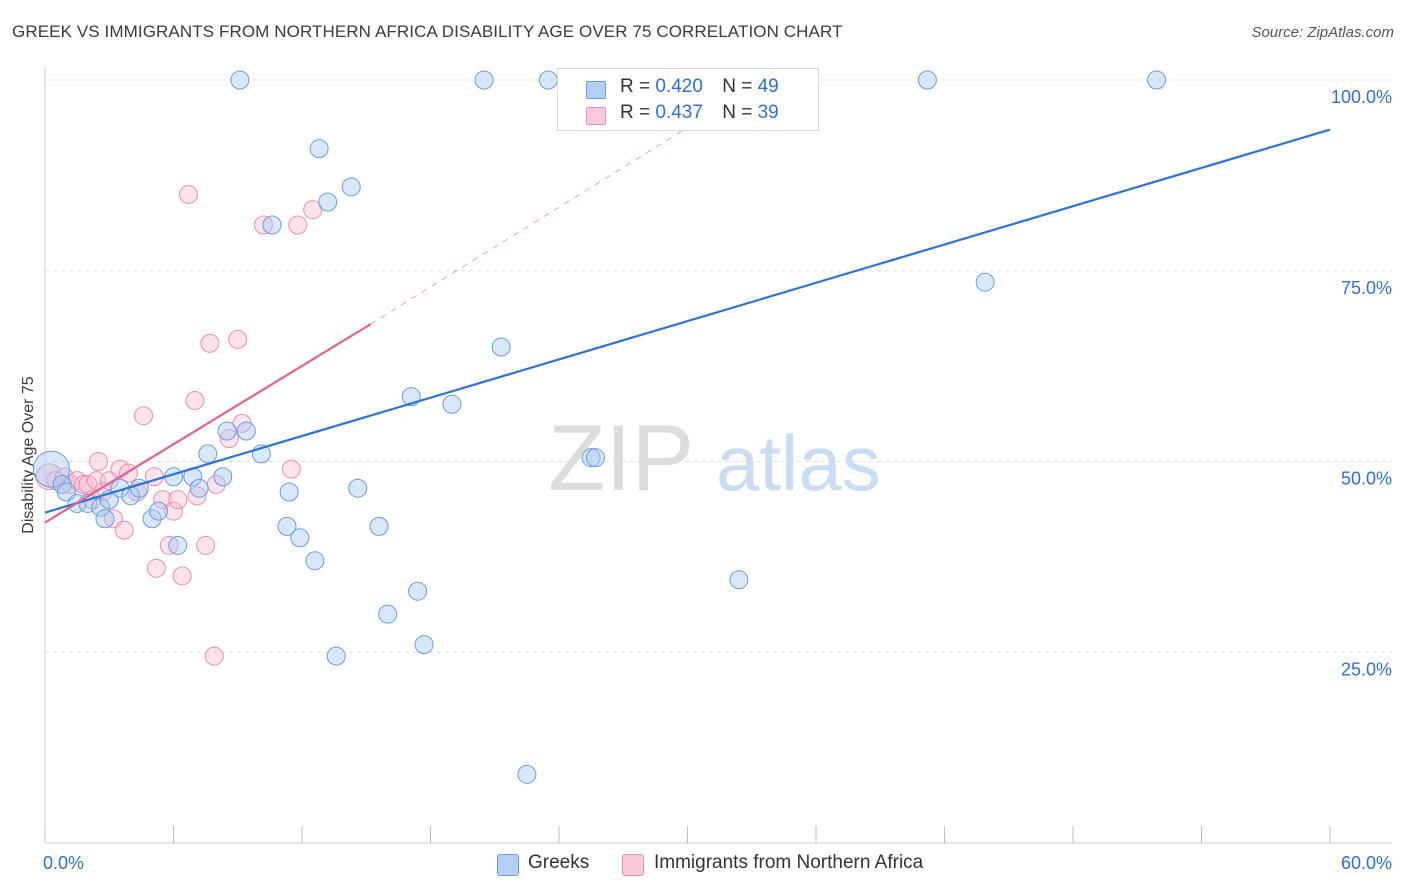 The width and height of the screenshot is (1406, 892). Describe the element at coordinates (1322, 32) in the screenshot. I see `source-credit: Source: ZipAtlas.com` at that location.